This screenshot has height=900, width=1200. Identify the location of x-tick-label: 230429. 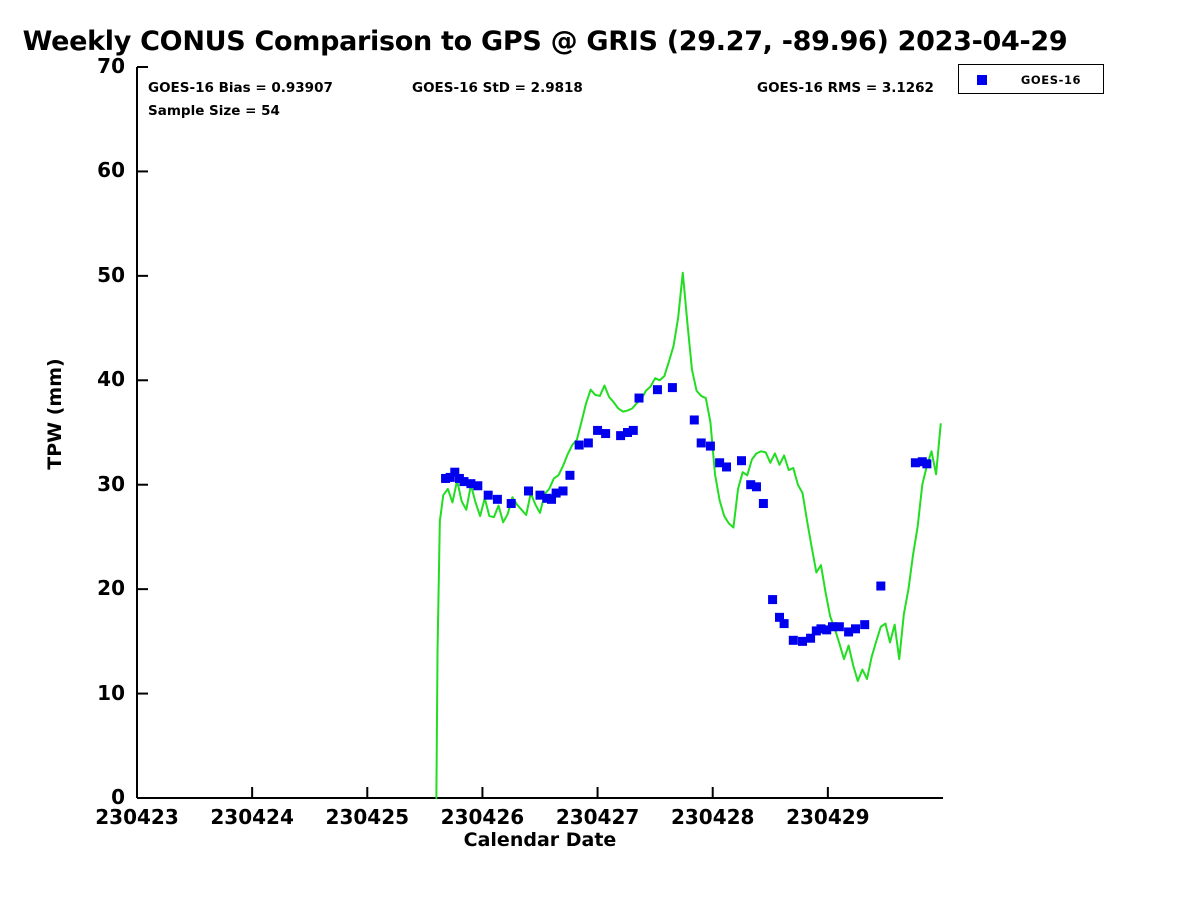
(828, 817).